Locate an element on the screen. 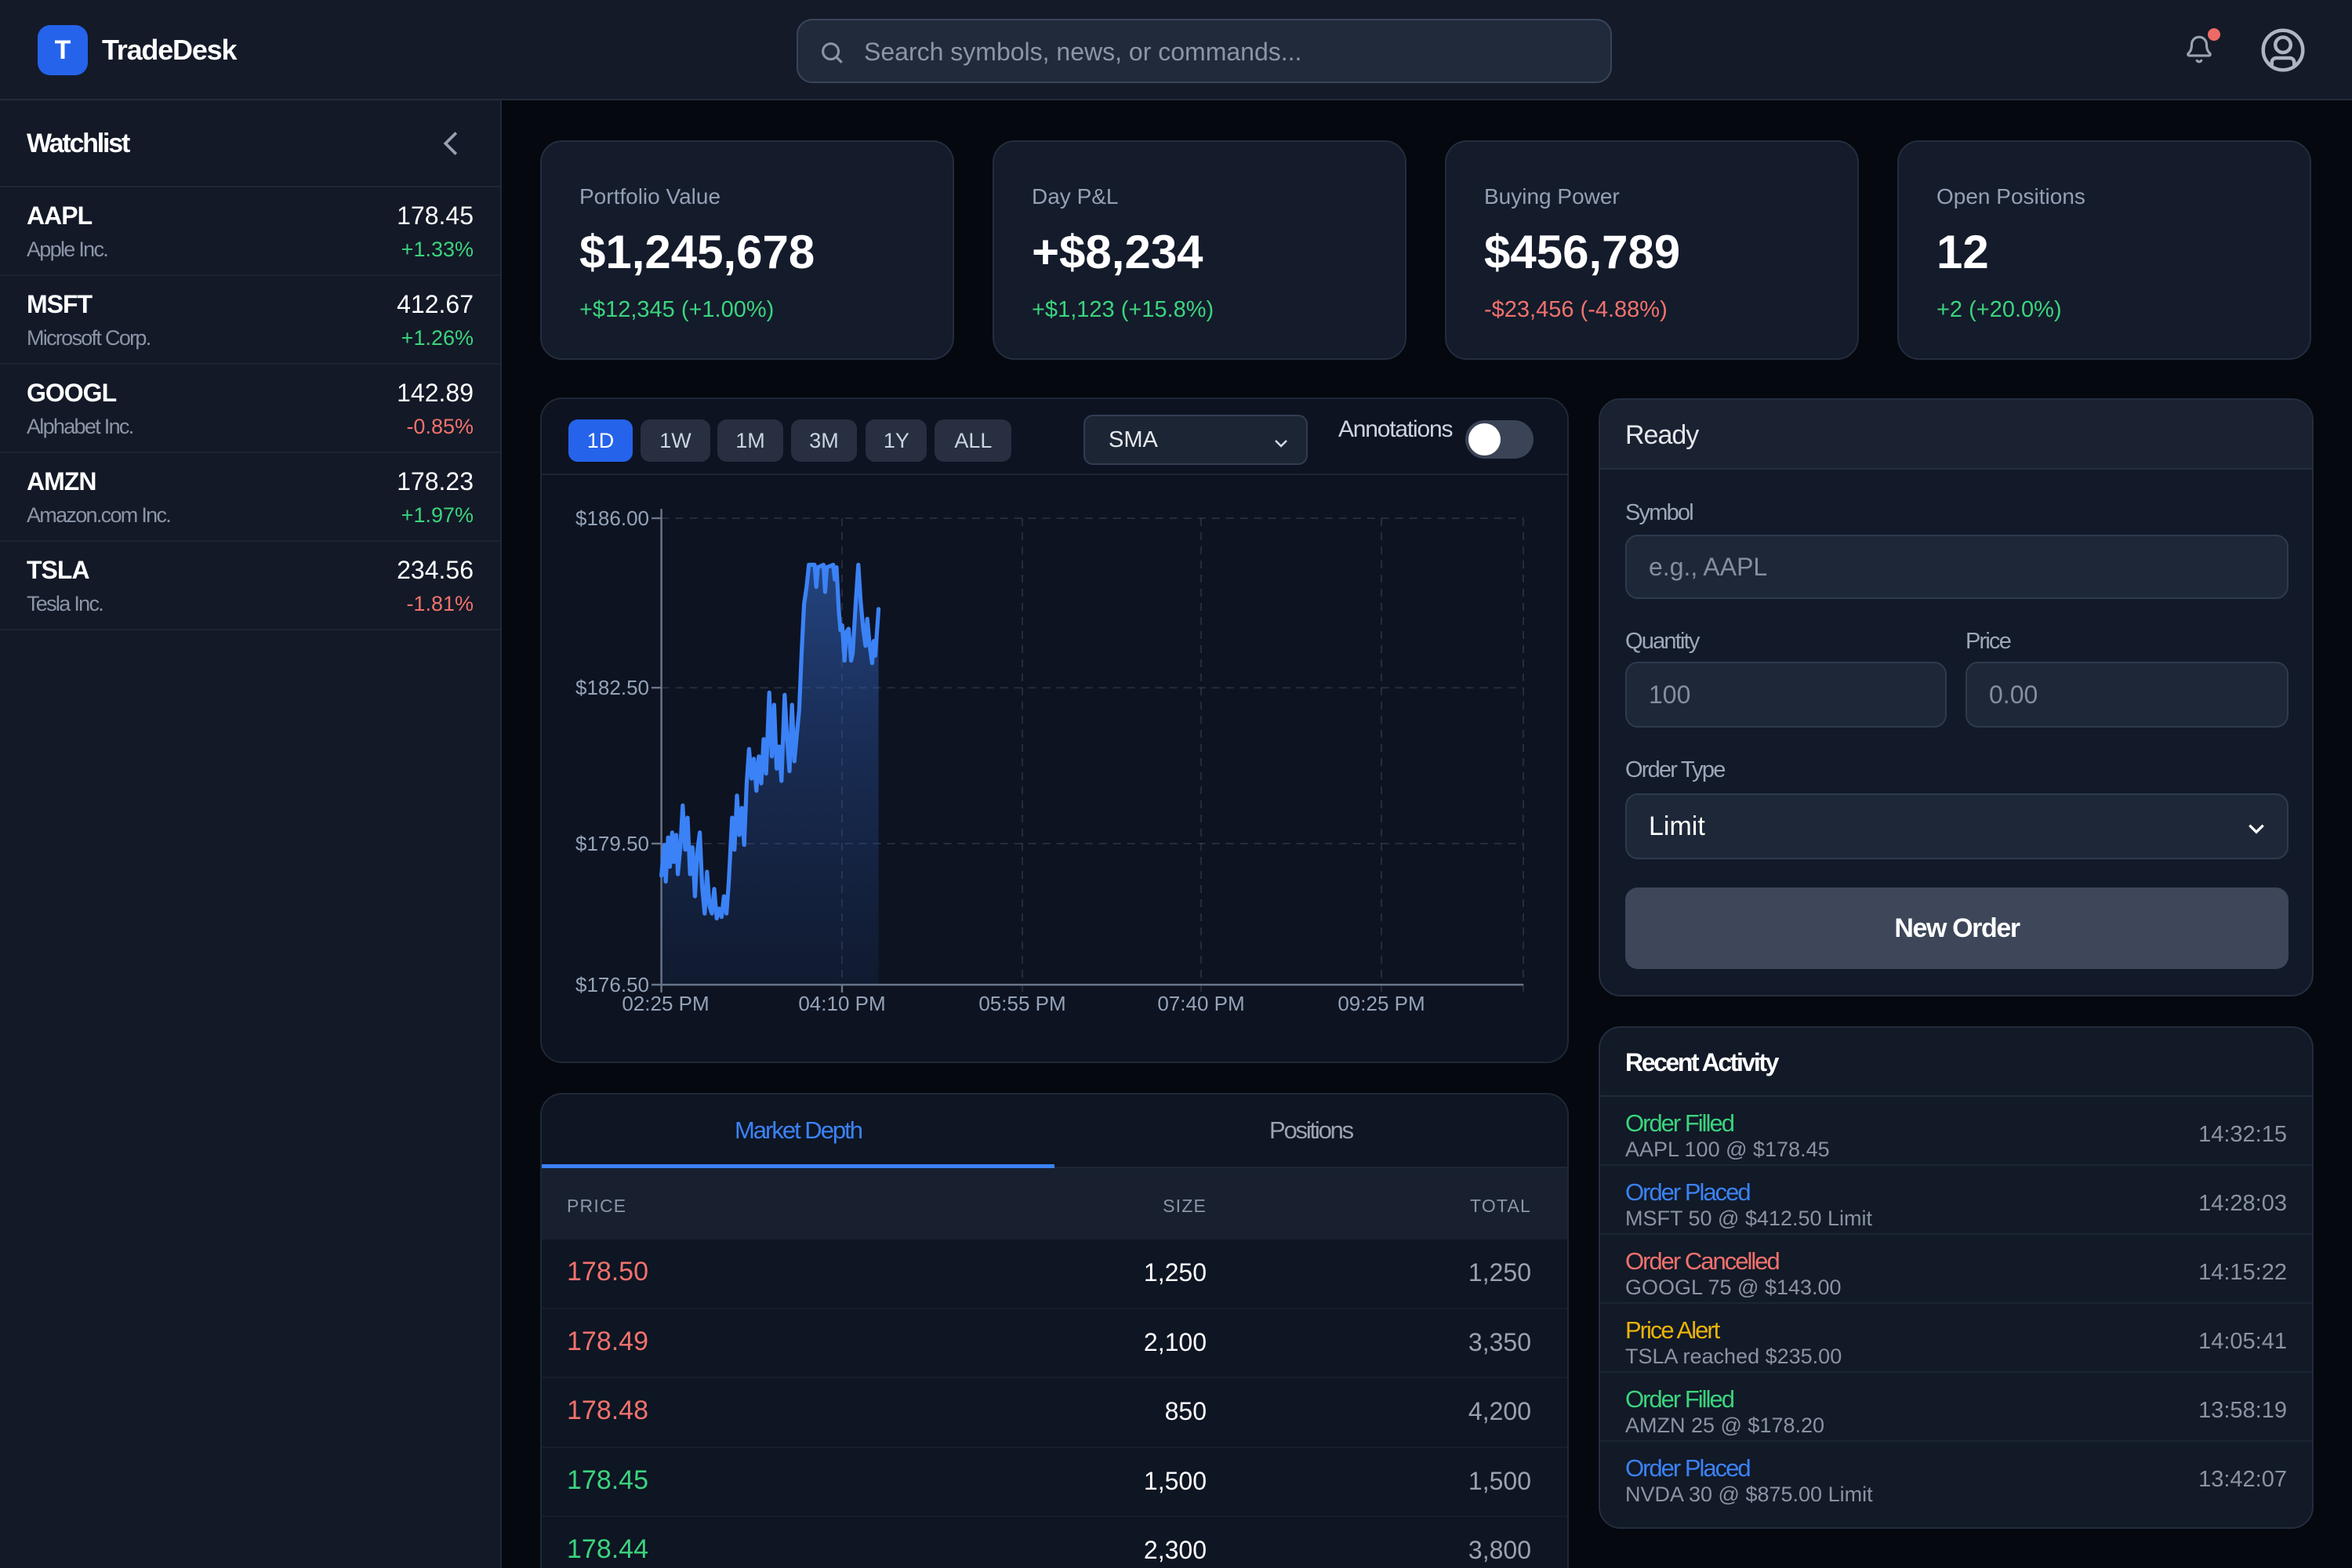  svg-text: $176.50 is located at coordinates (612, 984).